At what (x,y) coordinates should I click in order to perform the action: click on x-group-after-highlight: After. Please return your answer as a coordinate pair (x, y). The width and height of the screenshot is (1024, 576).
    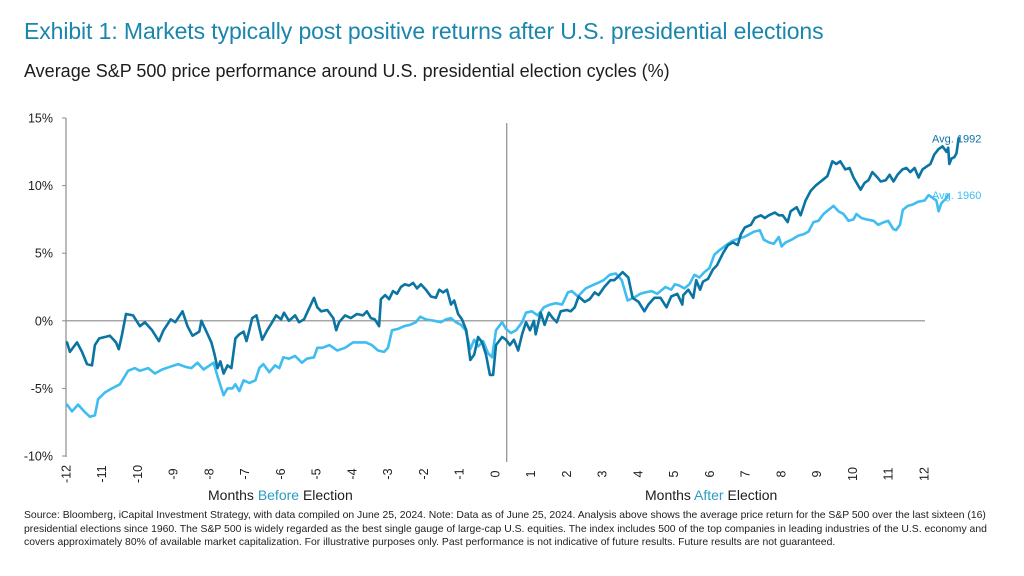
    Looking at the image, I should click on (709, 495).